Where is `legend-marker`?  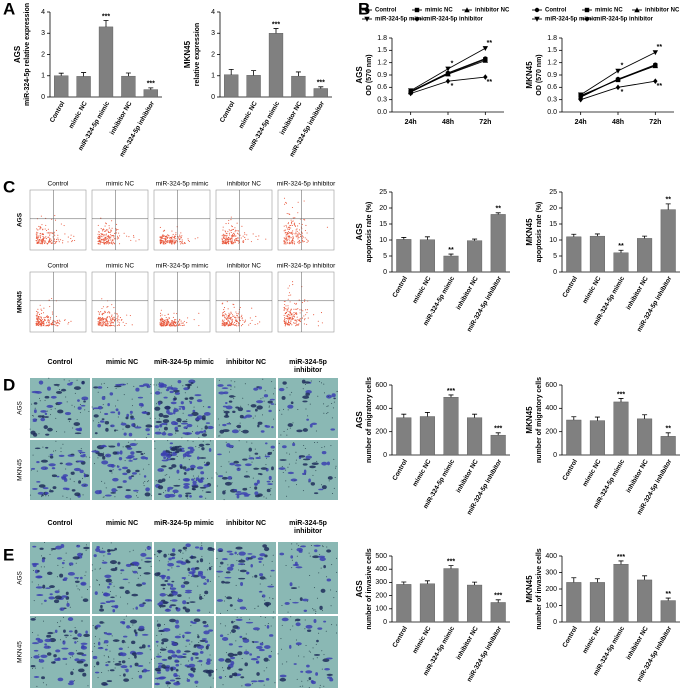 legend-marker is located at coordinates (537, 10).